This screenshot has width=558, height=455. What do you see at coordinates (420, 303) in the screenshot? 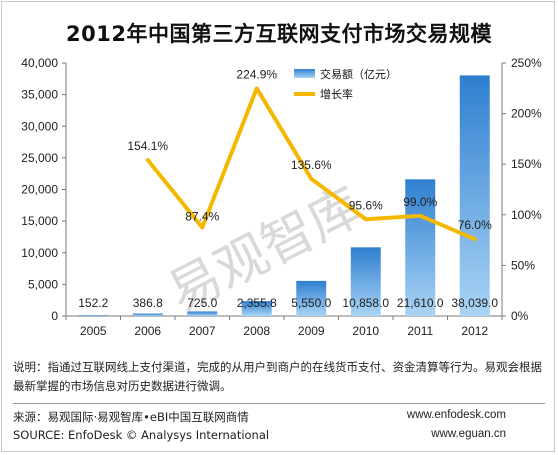
I see `bar-value-label: 21,610.0` at bounding box center [420, 303].